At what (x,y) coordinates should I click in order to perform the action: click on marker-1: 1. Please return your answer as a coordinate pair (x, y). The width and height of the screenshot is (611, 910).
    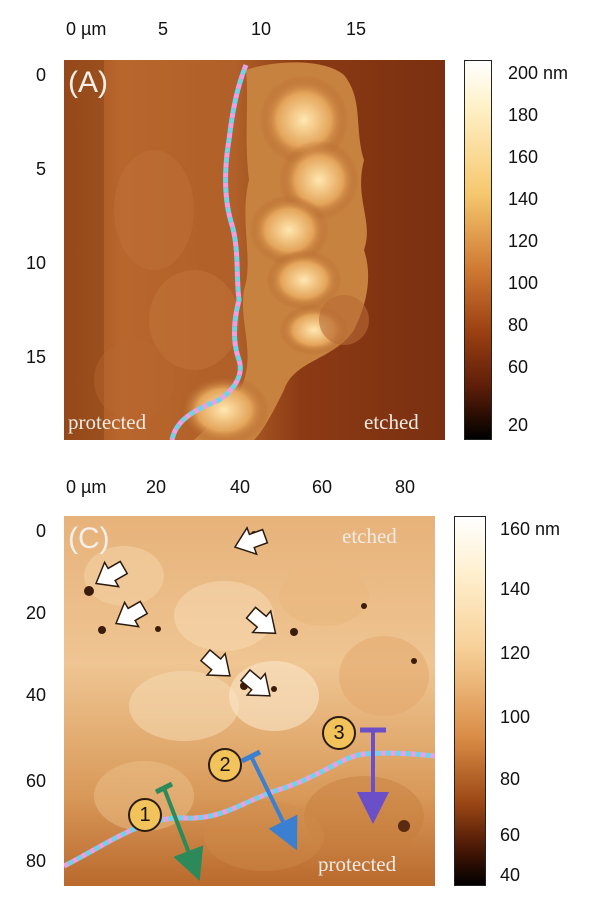
    Looking at the image, I should click on (145, 815).